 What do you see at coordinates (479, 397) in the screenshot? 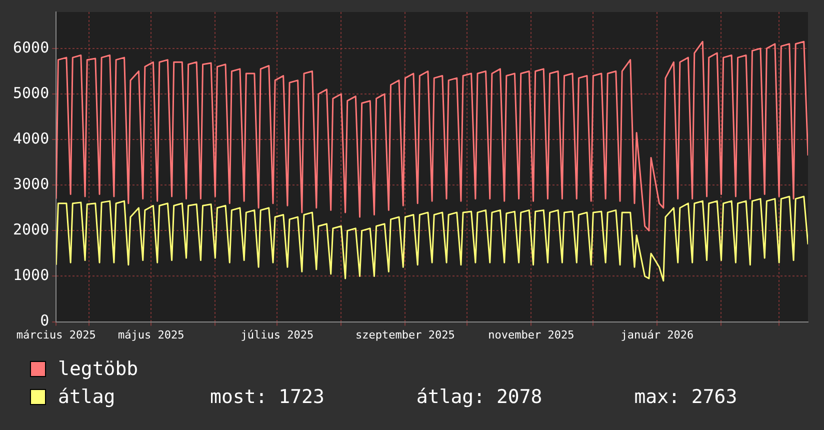
I see `text: átlag: 2078` at bounding box center [479, 397].